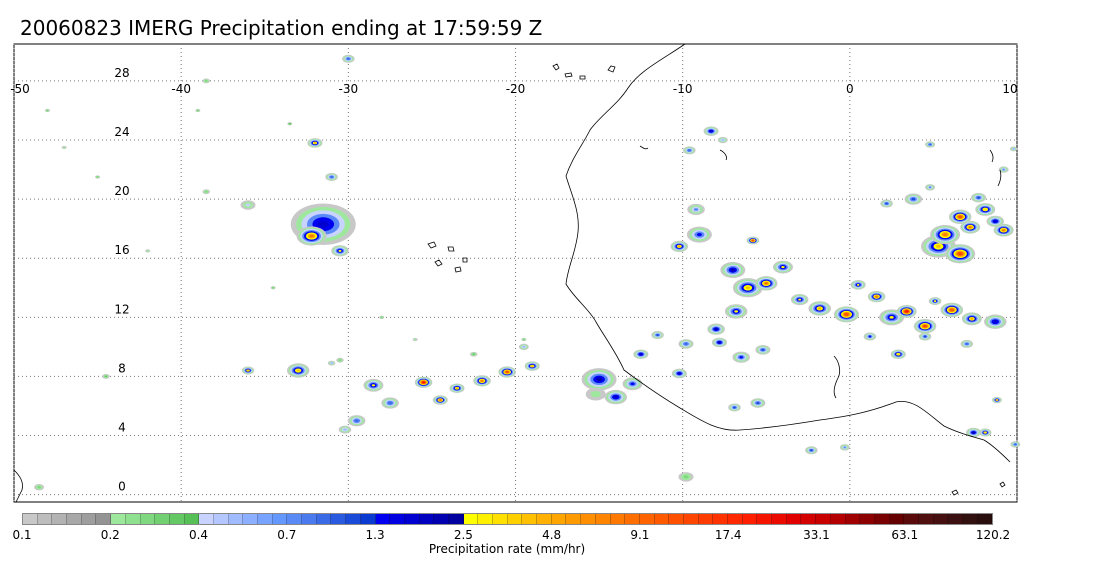 This screenshot has height=571, width=1101. Describe the element at coordinates (978, 488) in the screenshot. I see `gulf-of-guinea-islands` at that location.